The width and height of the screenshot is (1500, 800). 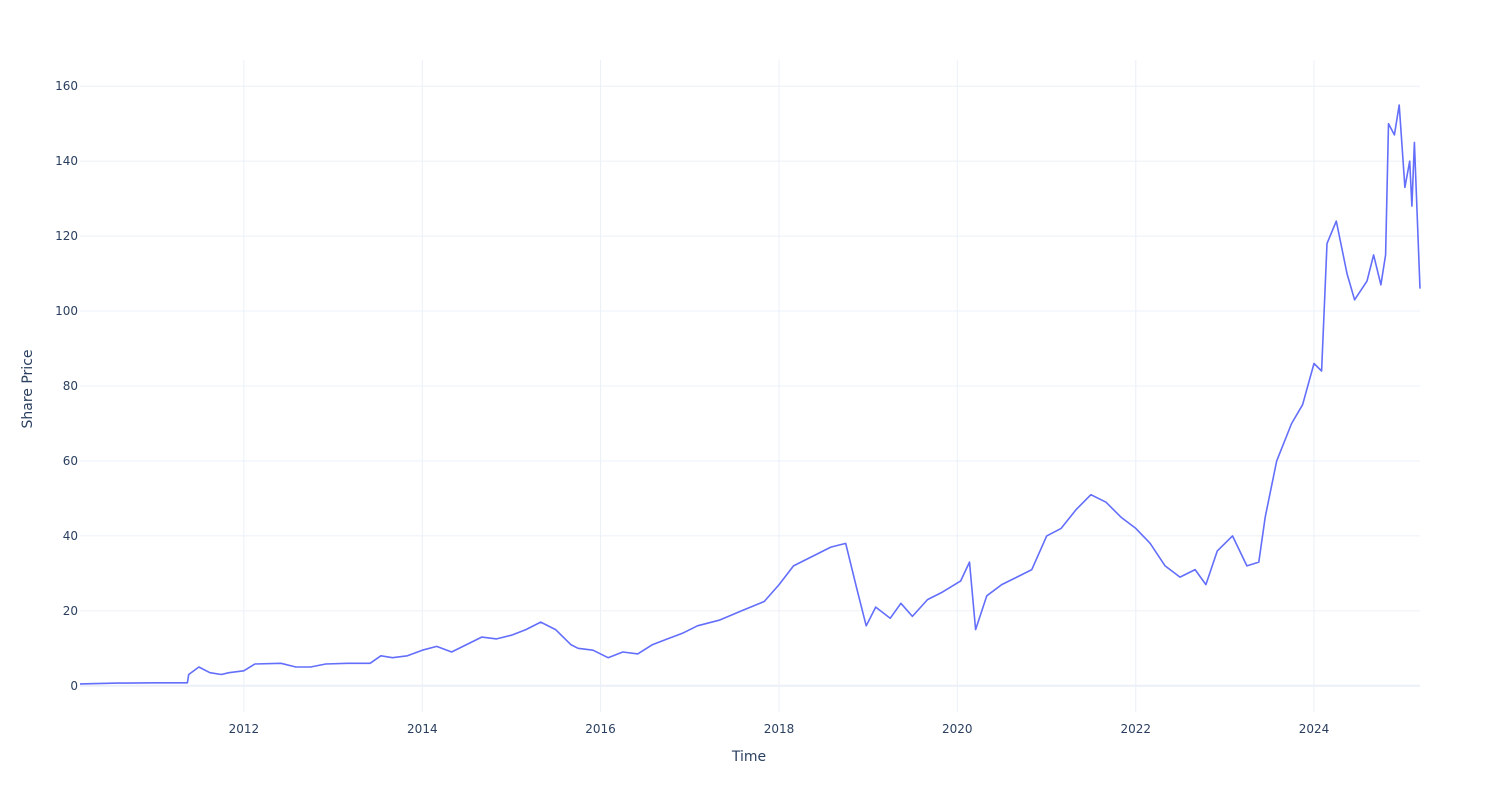 I want to click on x-tick-label: 2020, so click(x=957, y=729).